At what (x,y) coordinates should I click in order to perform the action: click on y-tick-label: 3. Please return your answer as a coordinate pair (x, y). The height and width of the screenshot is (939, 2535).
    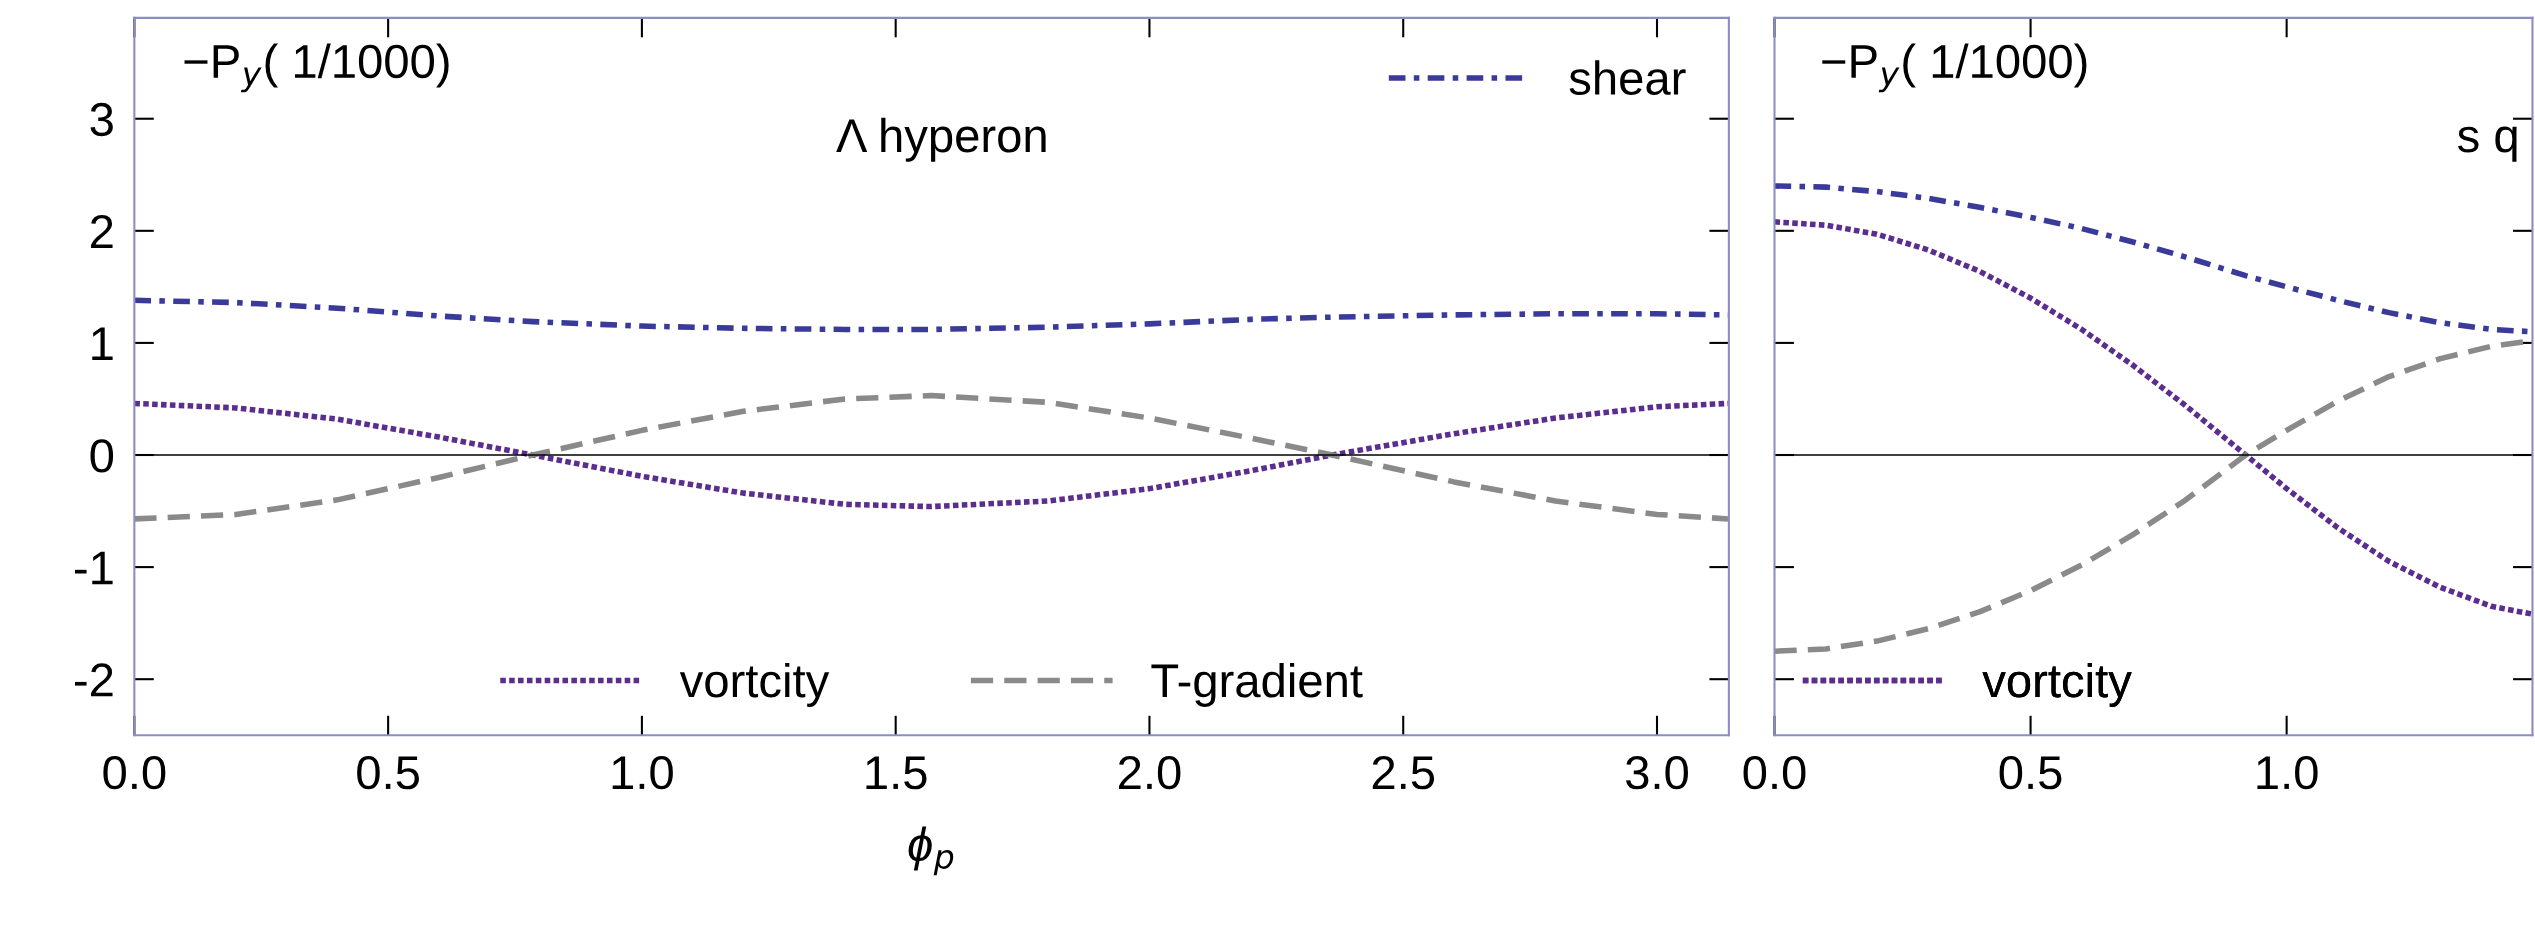
    Looking at the image, I should click on (101, 119).